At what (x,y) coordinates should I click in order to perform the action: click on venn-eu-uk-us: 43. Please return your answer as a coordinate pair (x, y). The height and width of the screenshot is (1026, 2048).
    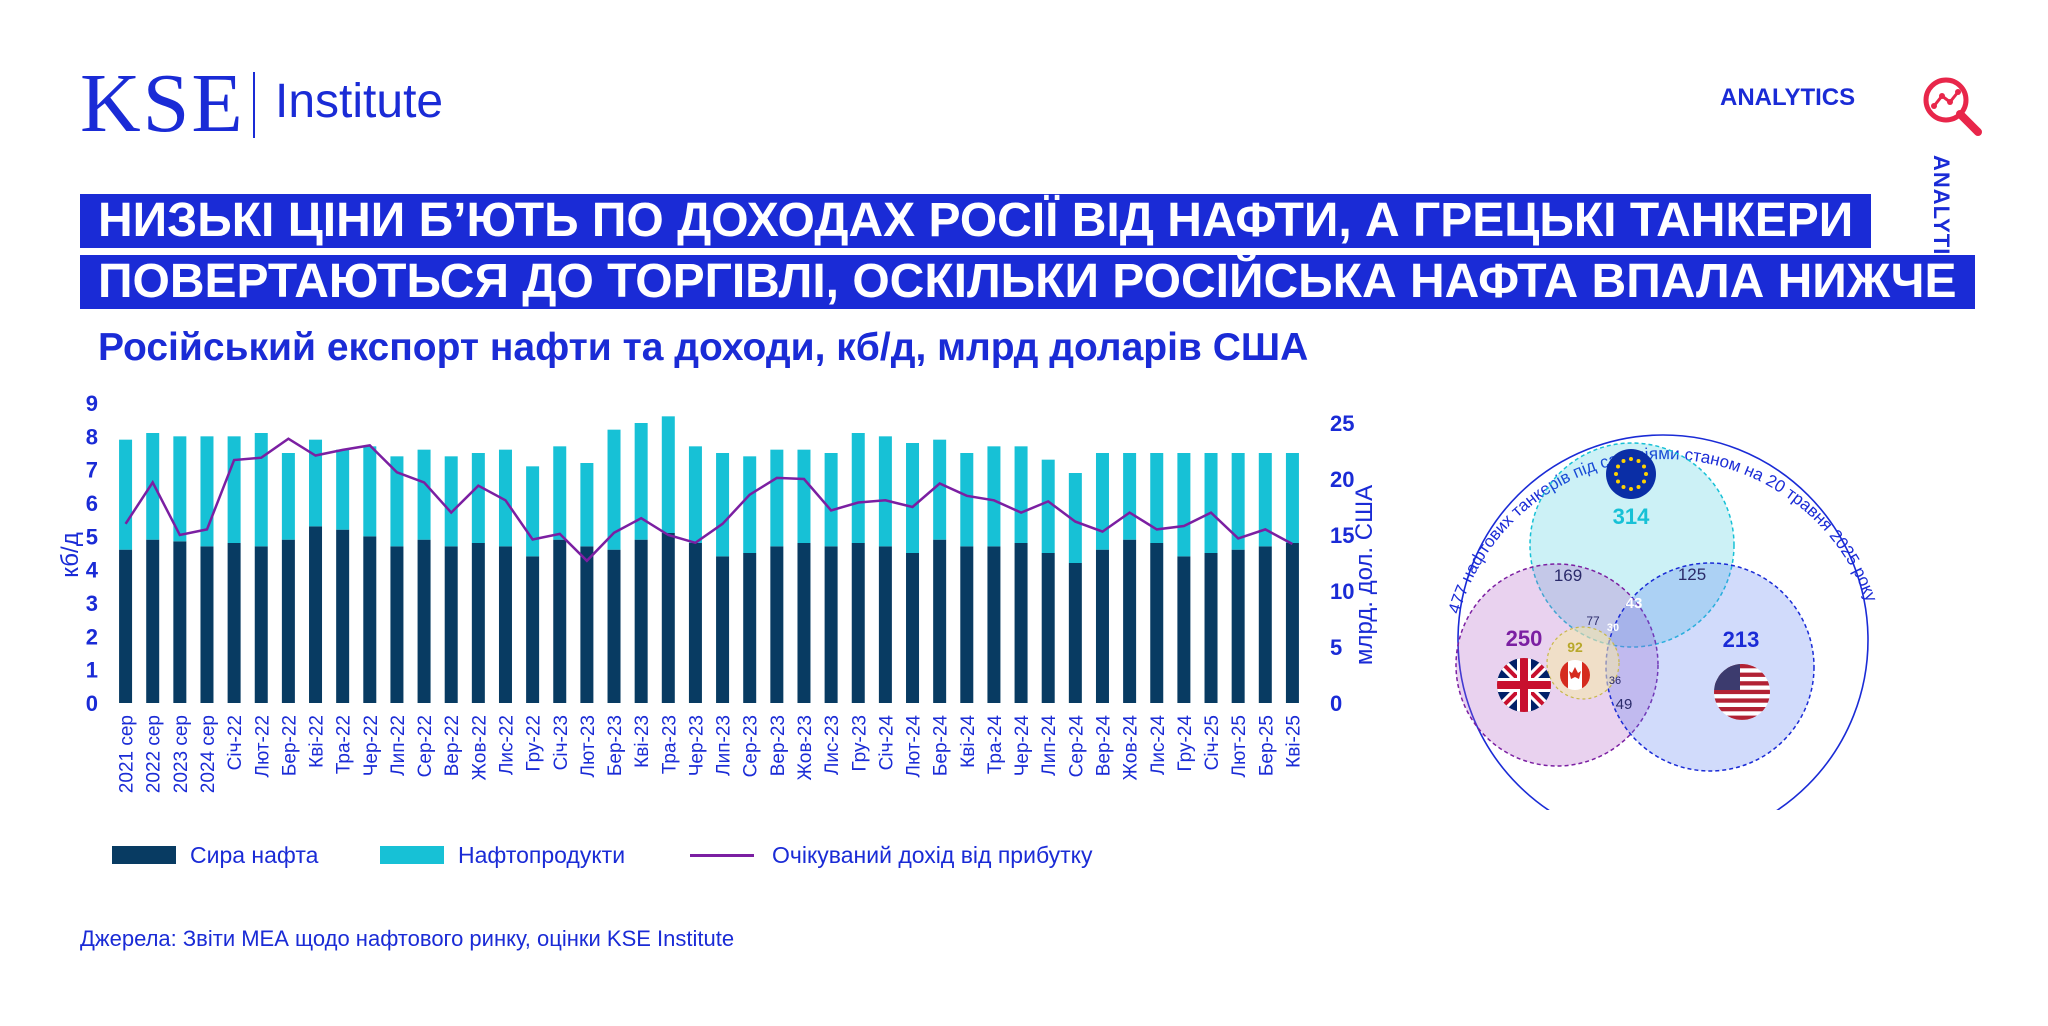
    Looking at the image, I should click on (1634, 603).